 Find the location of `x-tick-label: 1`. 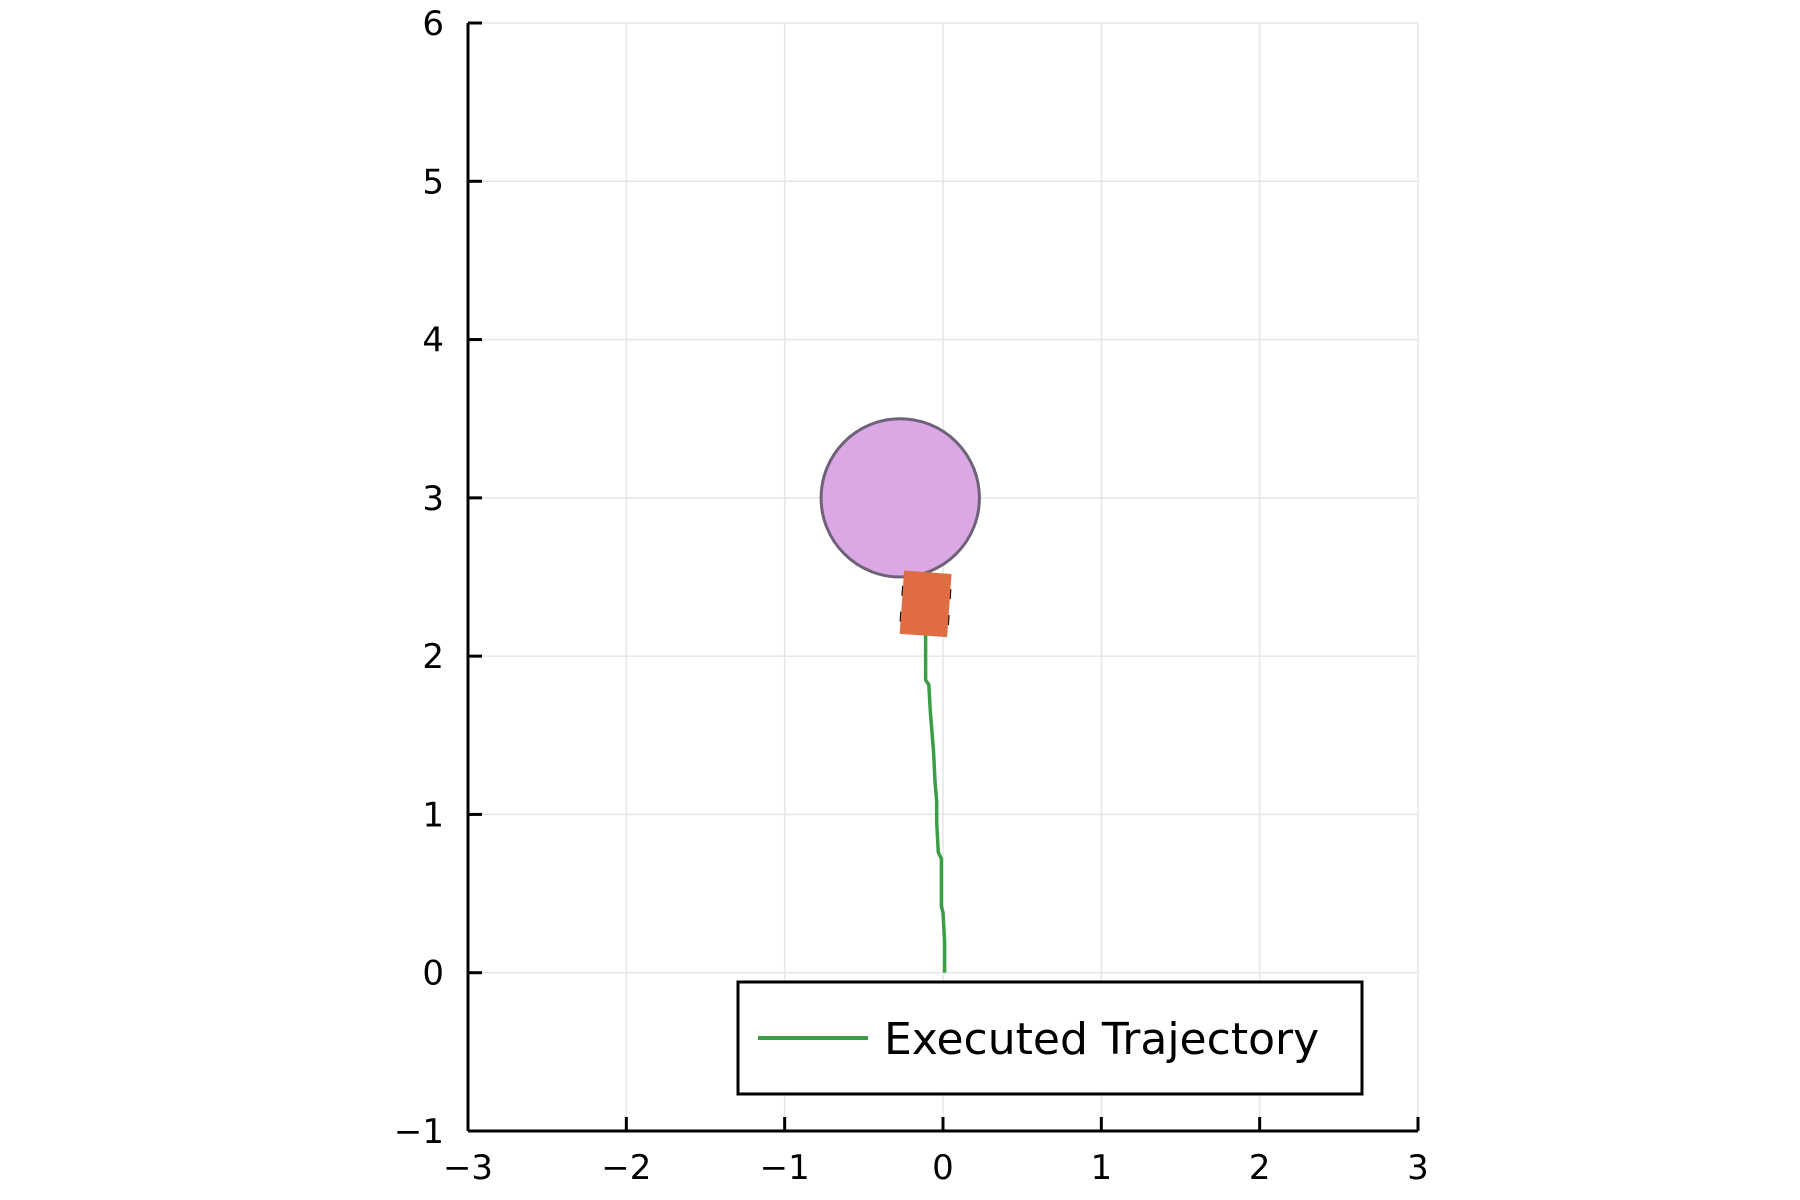

x-tick-label: 1 is located at coordinates (1102, 1168).